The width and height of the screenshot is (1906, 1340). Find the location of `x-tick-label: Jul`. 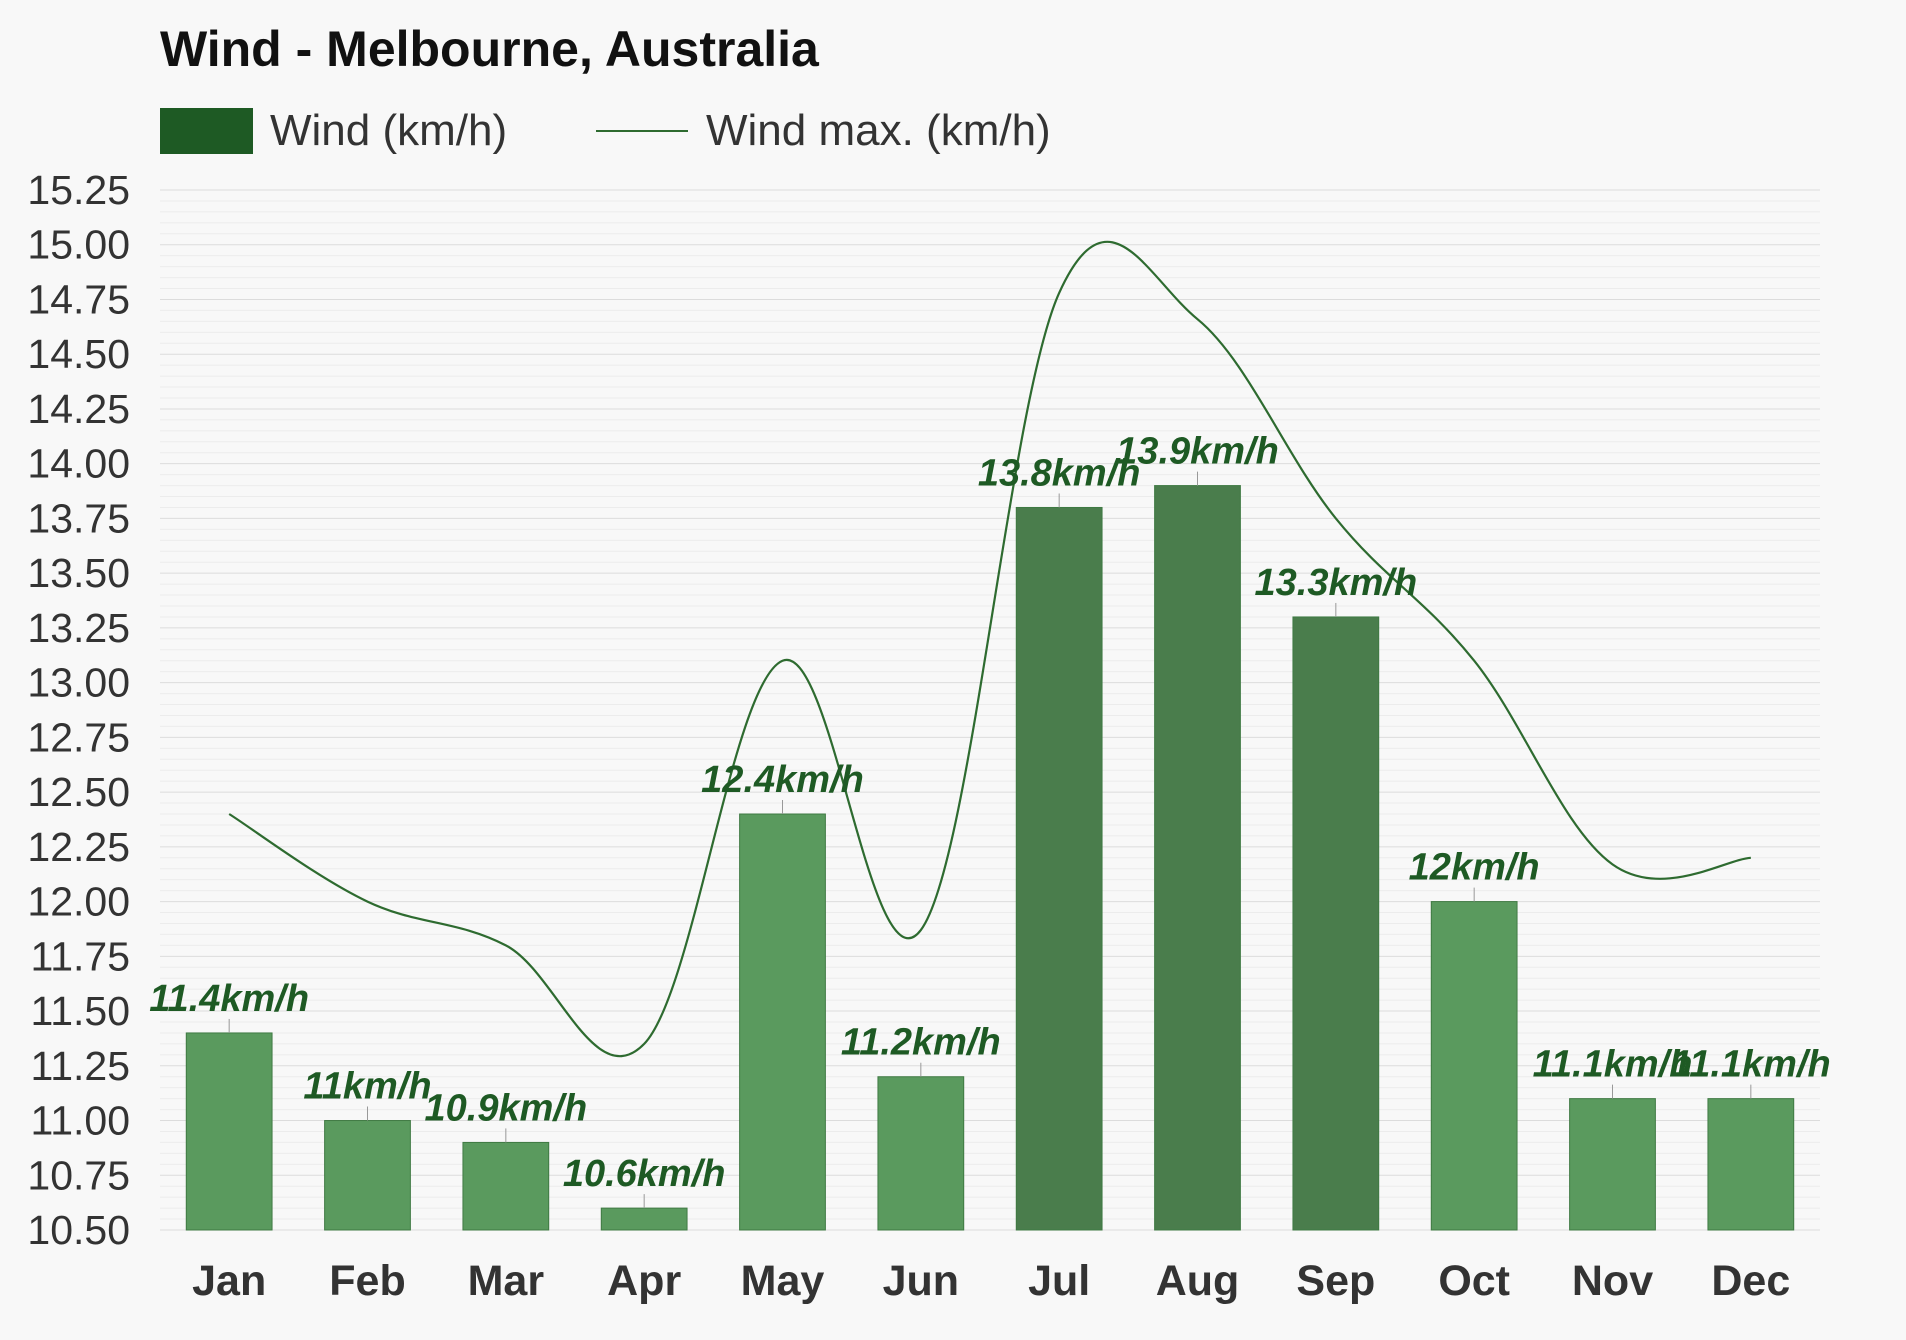

x-tick-label: Jul is located at coordinates (1059, 1281).